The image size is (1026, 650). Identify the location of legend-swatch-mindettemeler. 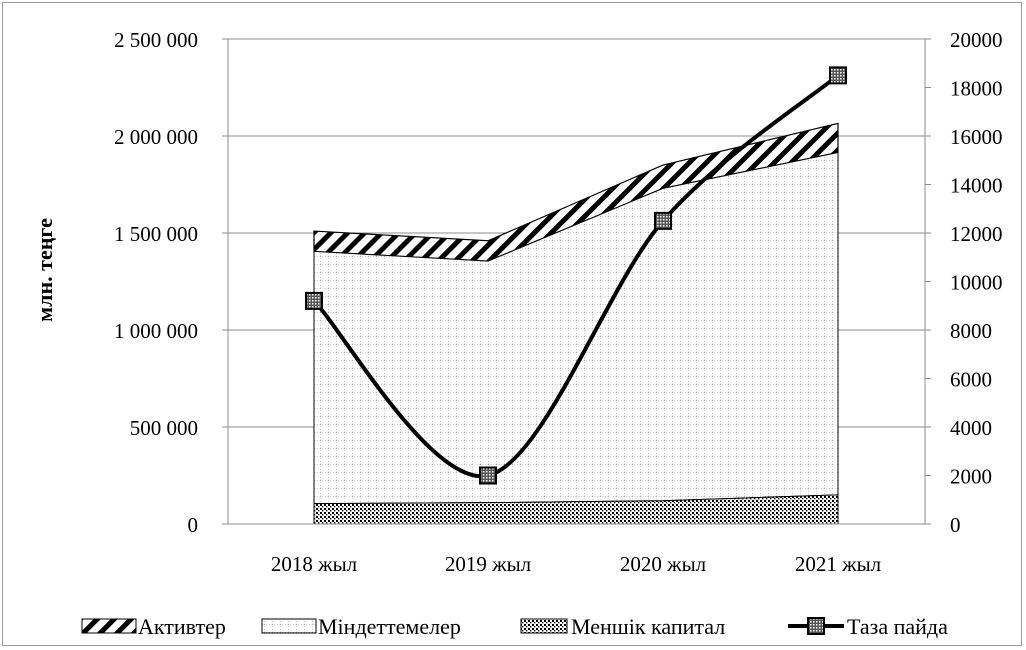
(289, 626).